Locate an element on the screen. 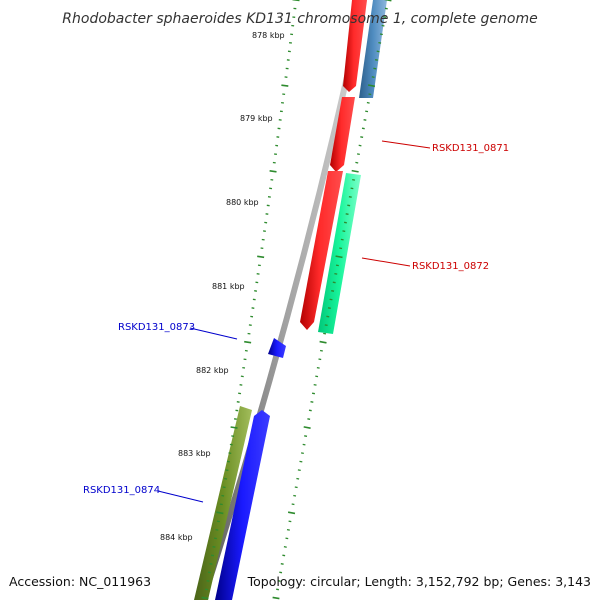 This screenshot has width=600, height=600. kbp-label-881: 881 kbp is located at coordinates (228, 286).